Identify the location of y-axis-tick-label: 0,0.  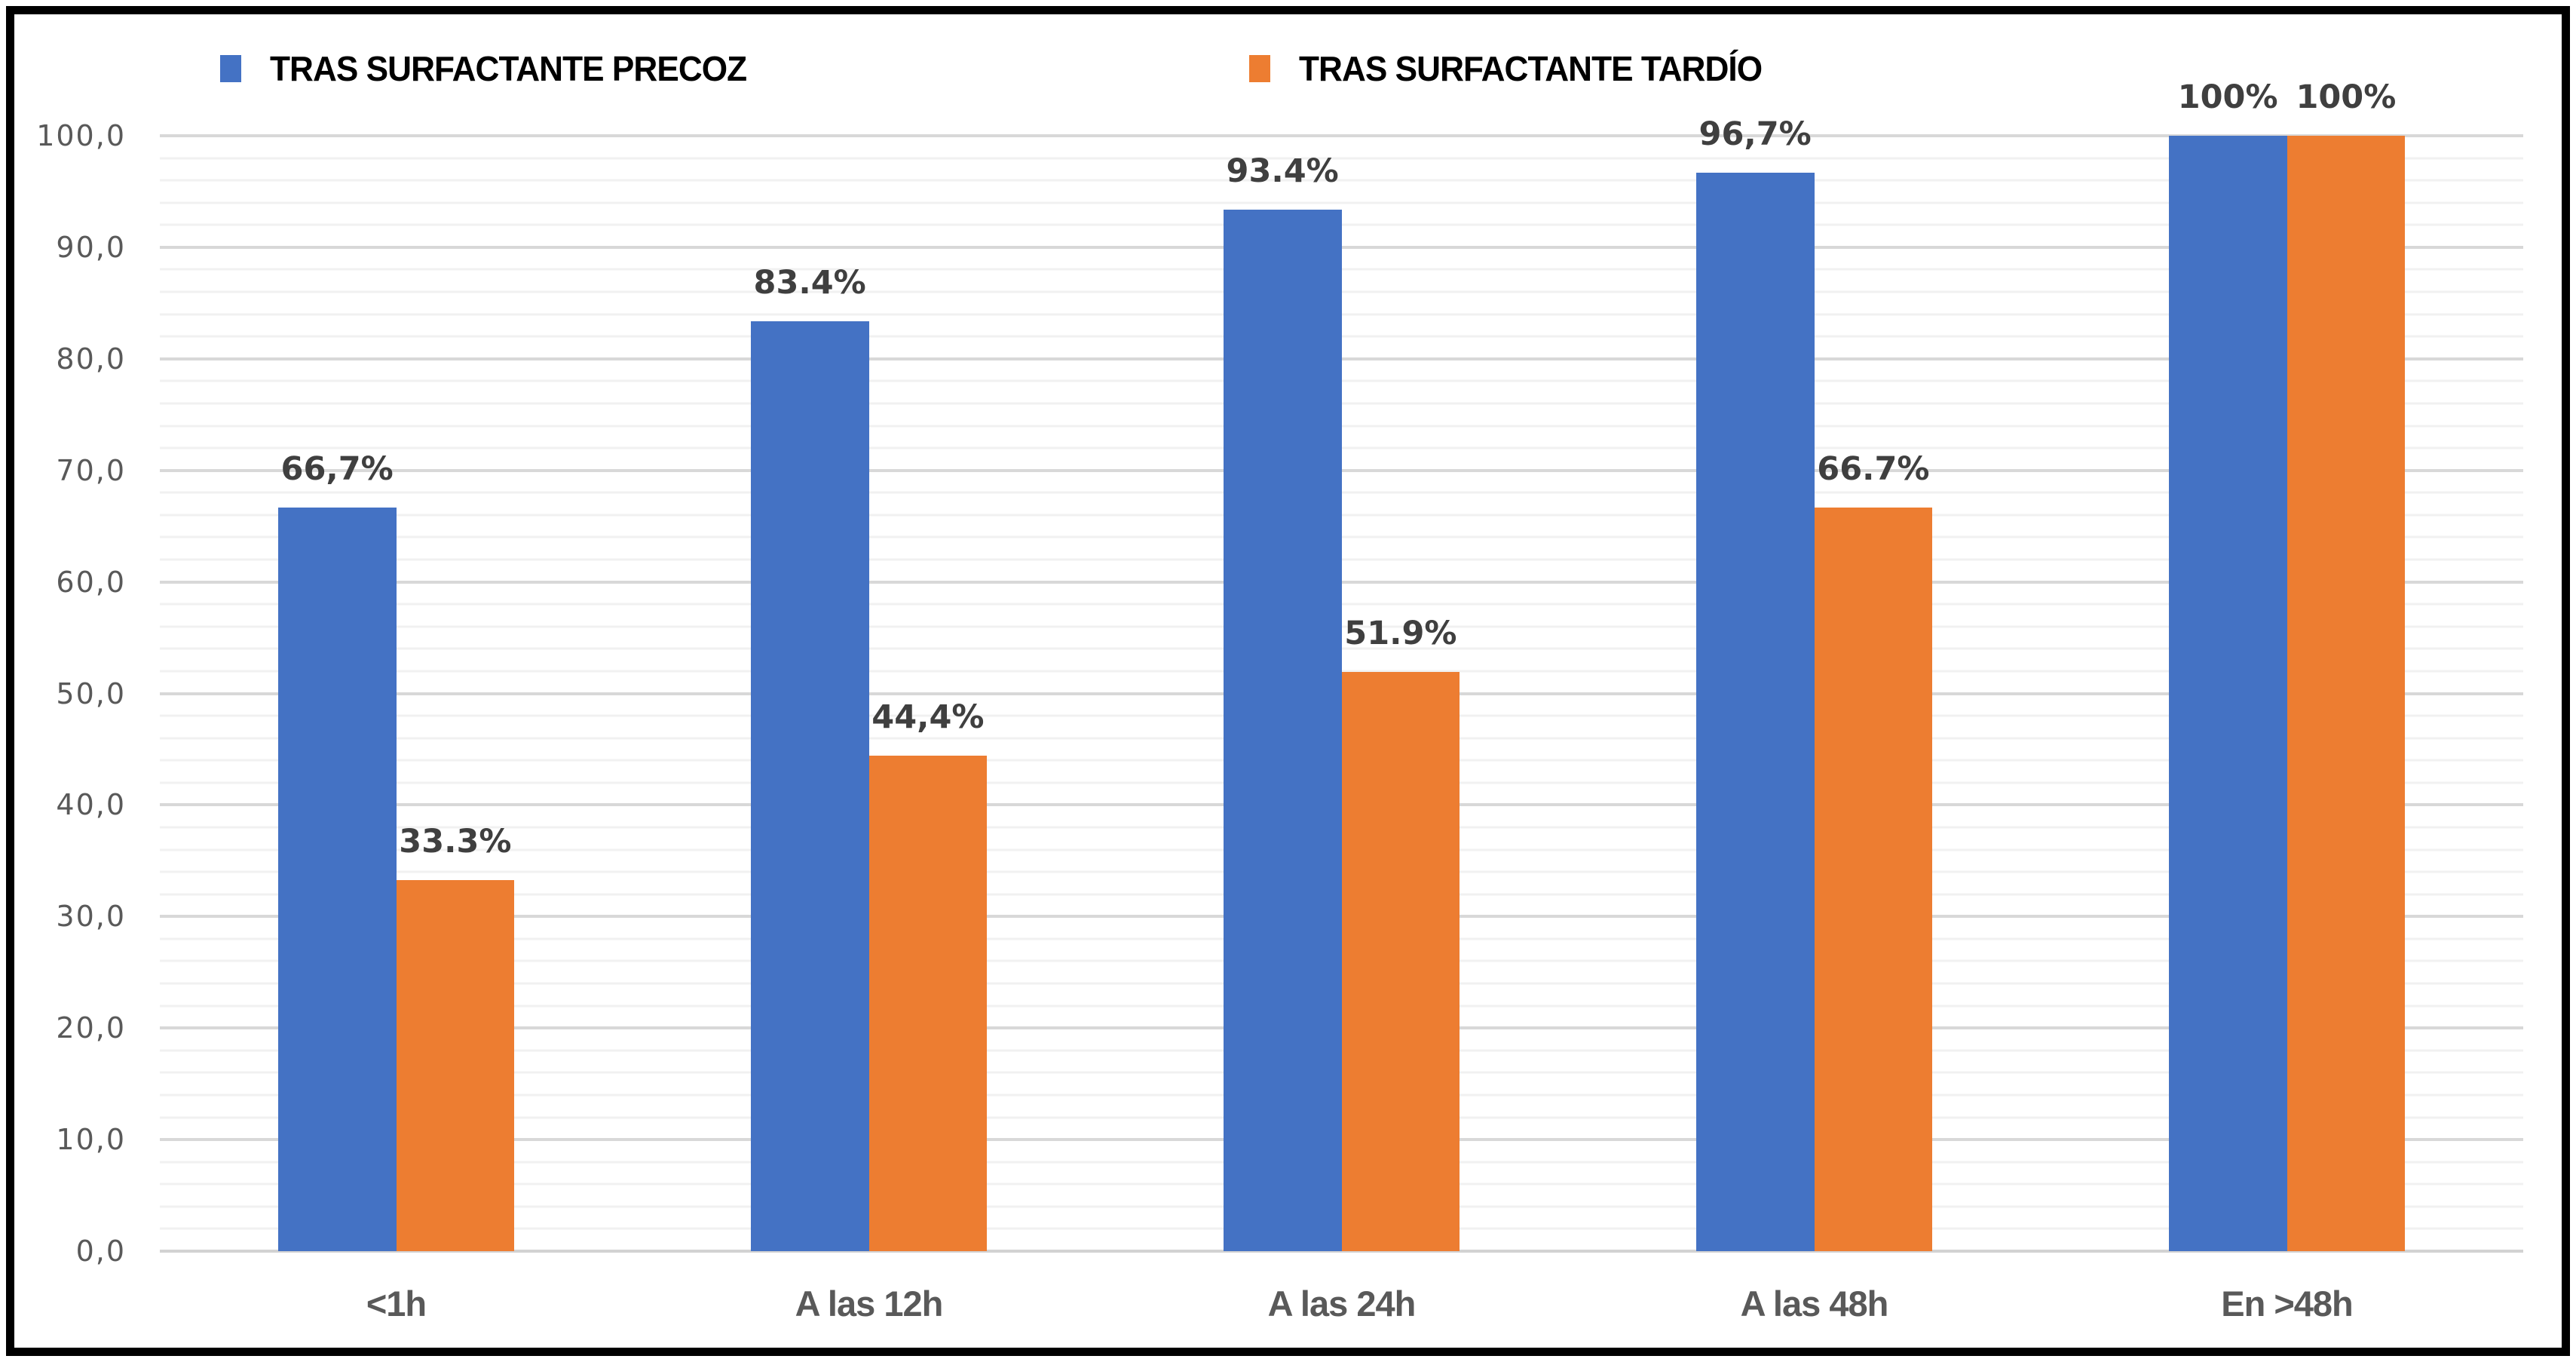
(100, 1252).